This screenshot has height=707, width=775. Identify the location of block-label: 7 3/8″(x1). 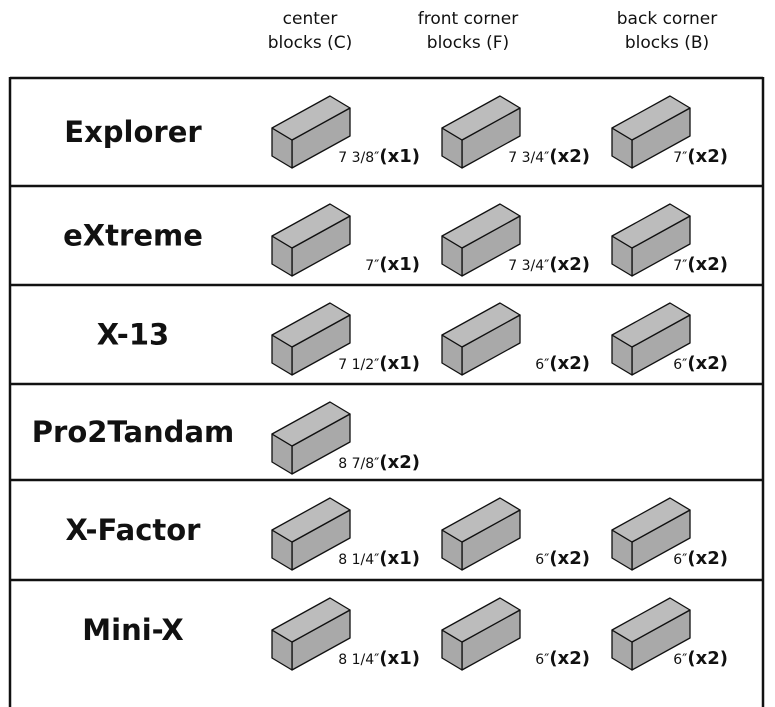
(379, 156).